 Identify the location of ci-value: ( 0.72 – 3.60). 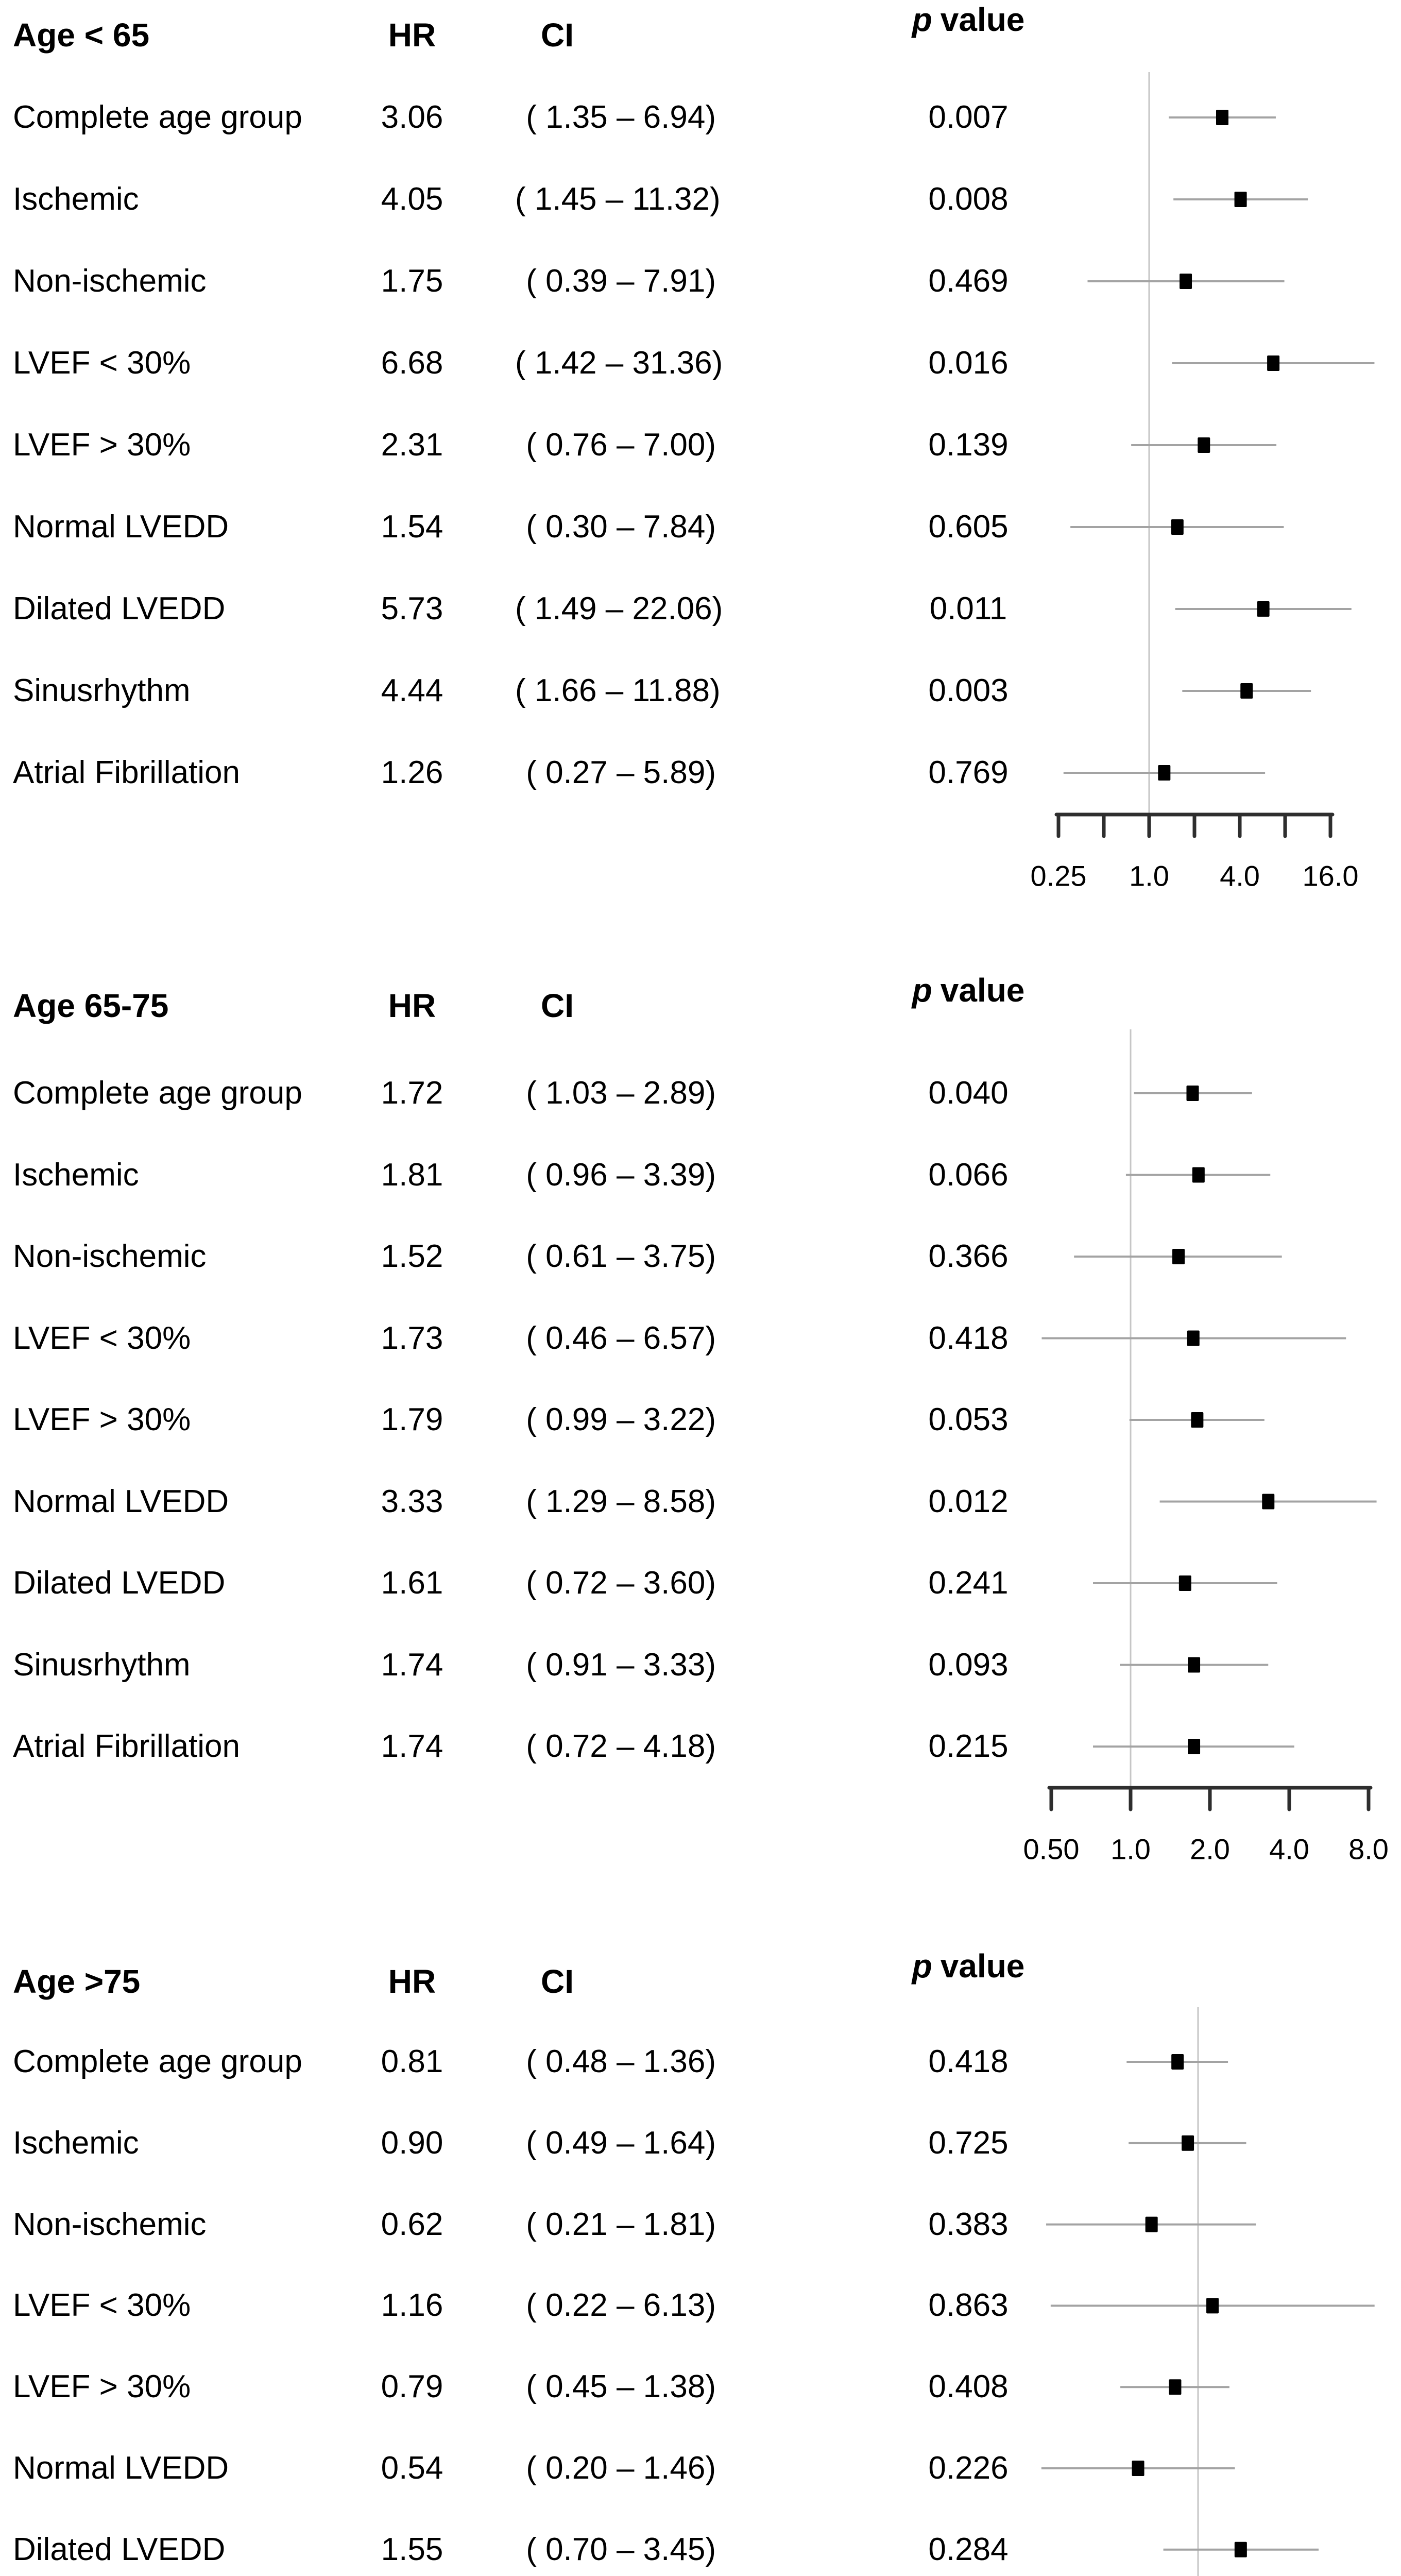
(621, 1583).